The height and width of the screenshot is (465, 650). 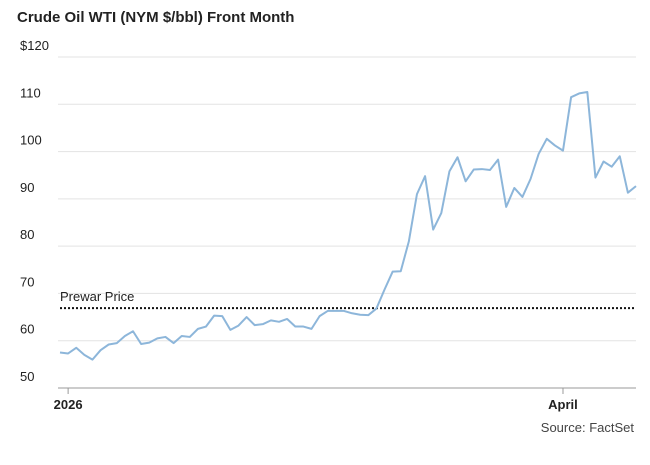 What do you see at coordinates (155, 17) in the screenshot?
I see `chart-title: Crude Oil WTI (NYM $/bbl) Front Month` at bounding box center [155, 17].